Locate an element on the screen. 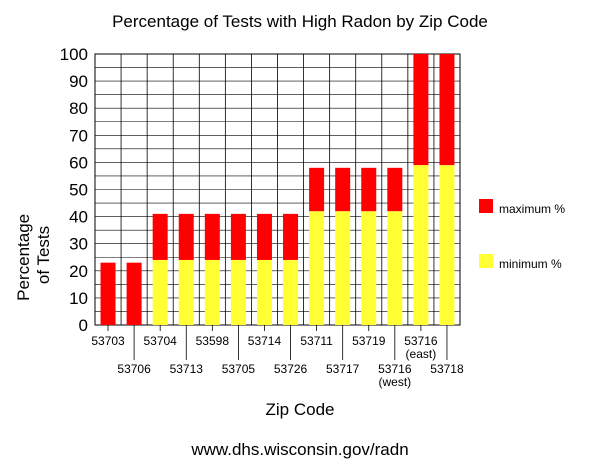 The height and width of the screenshot is (463, 600). x-tick-label: 53719 is located at coordinates (369, 341).